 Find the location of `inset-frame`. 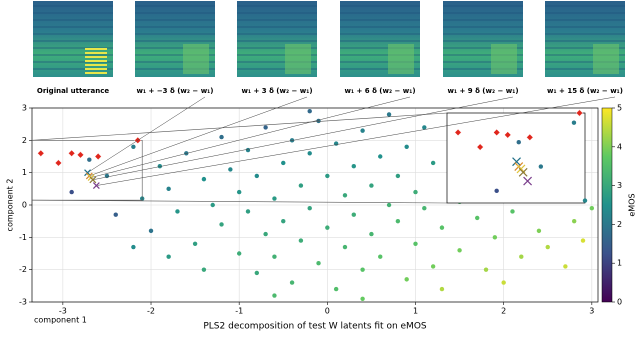

inset-frame is located at coordinates (516, 158).